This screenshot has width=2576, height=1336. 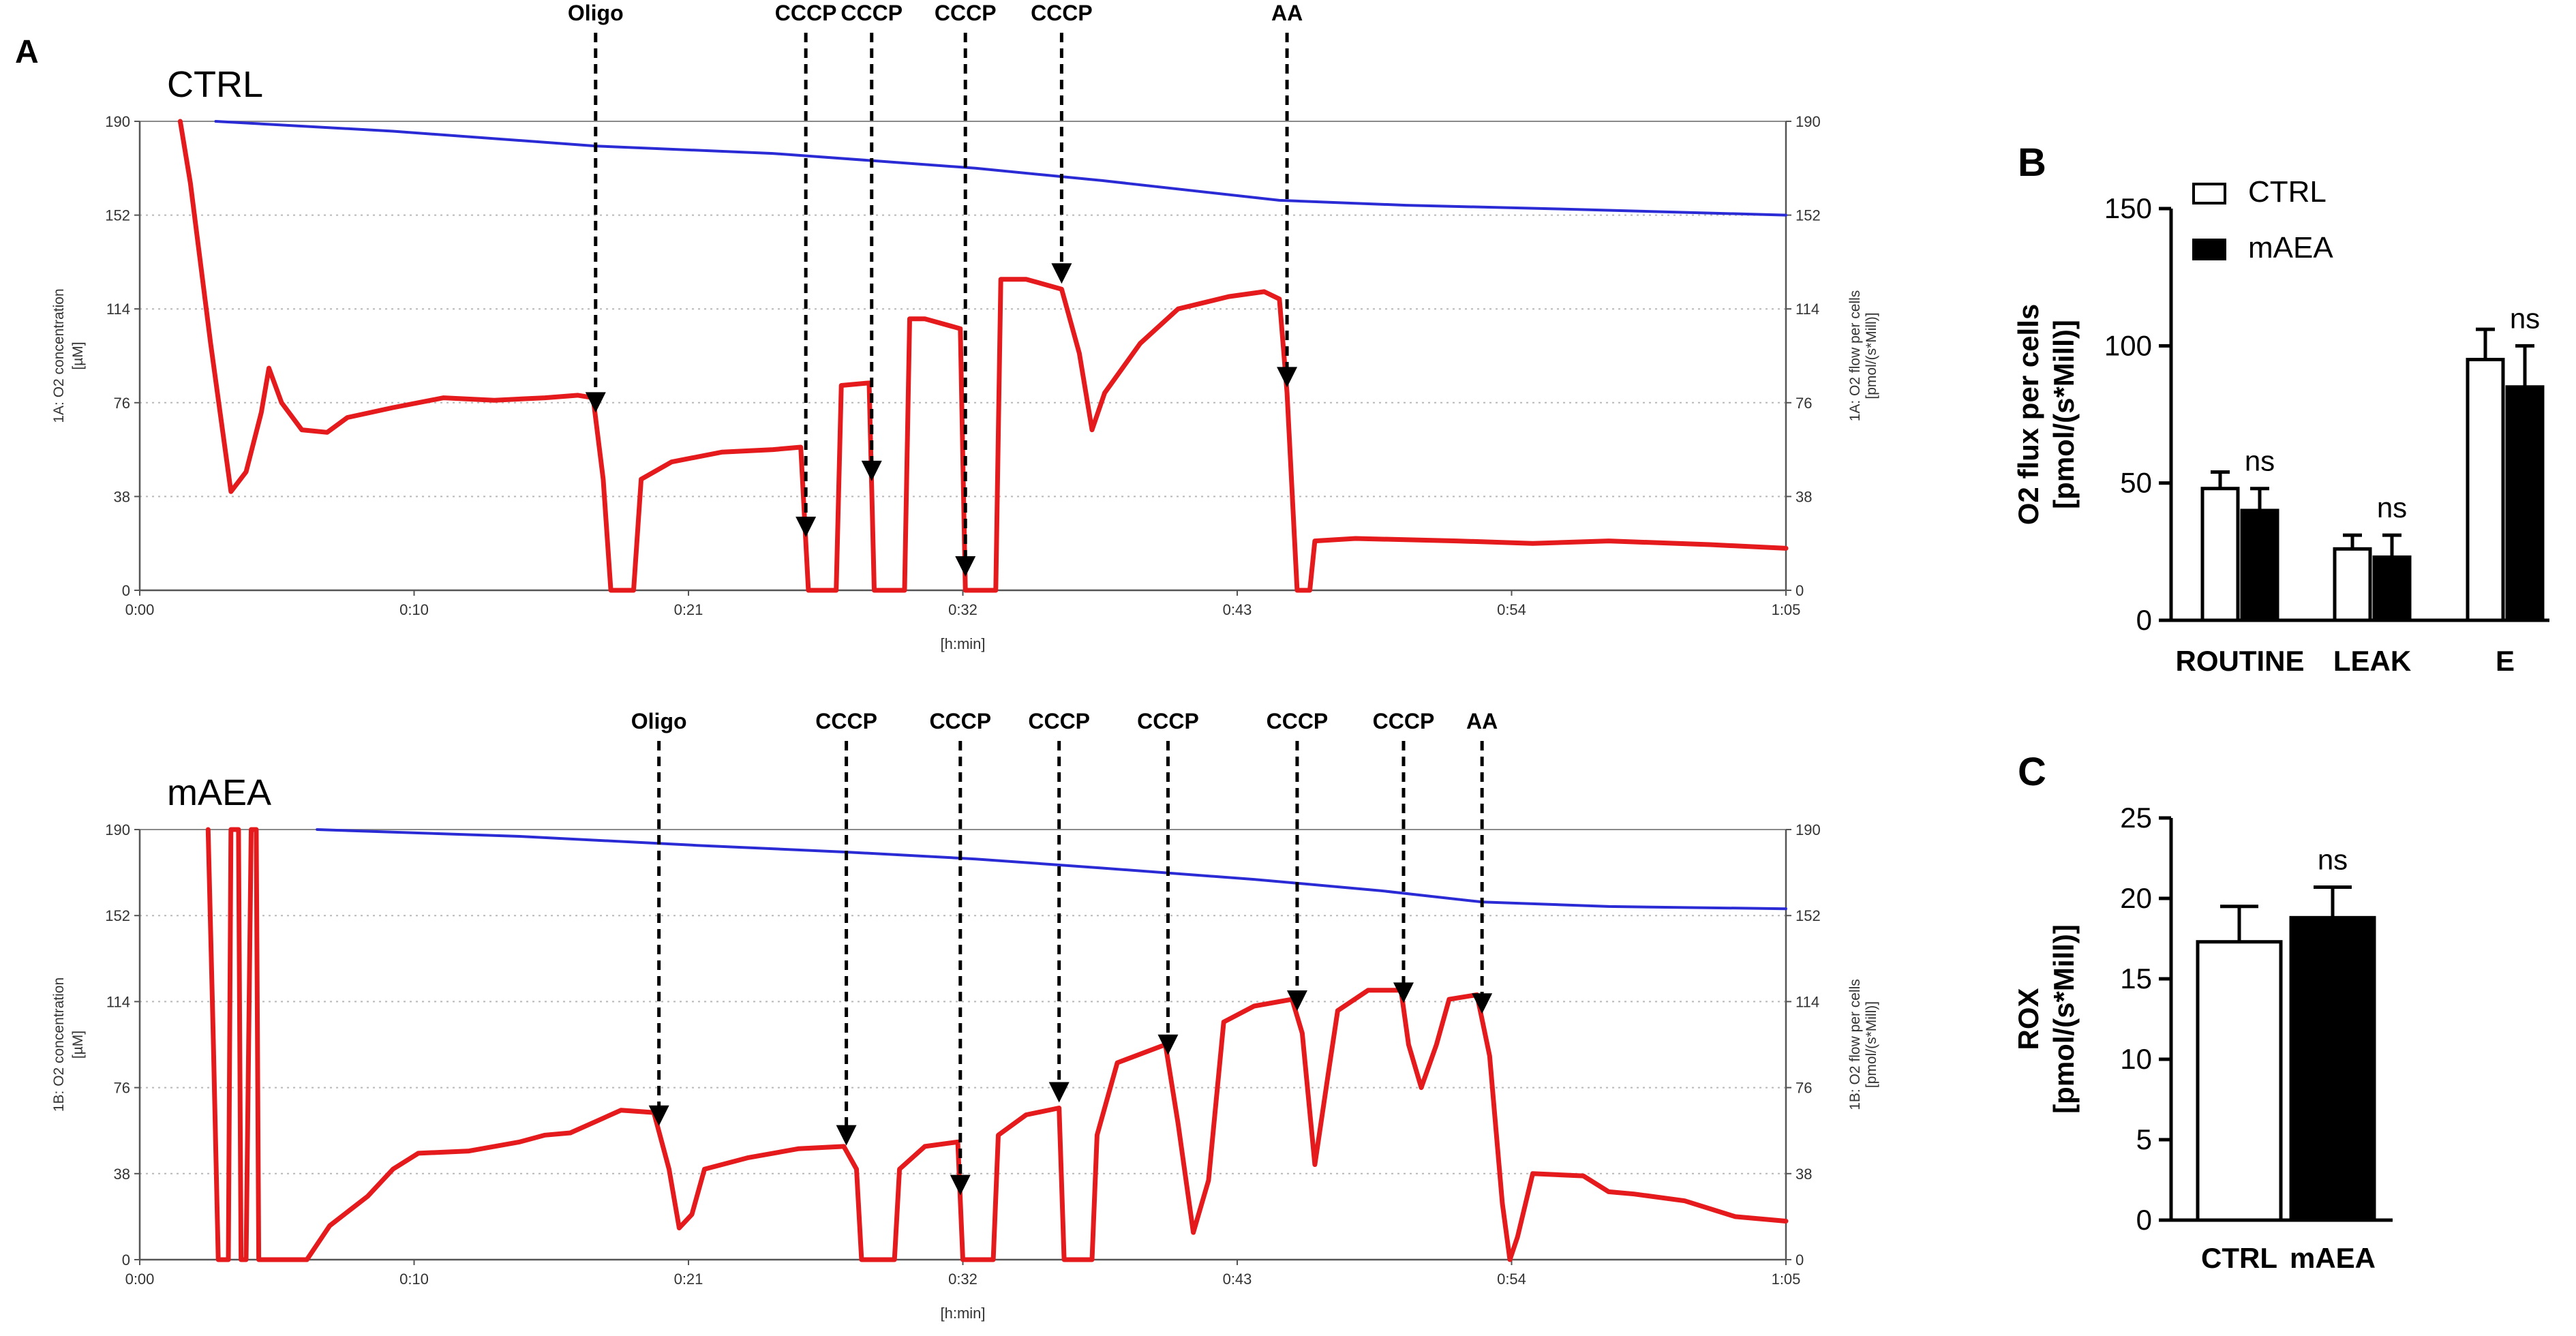 I want to click on x-tick-label: 1:05, so click(x=1787, y=609).